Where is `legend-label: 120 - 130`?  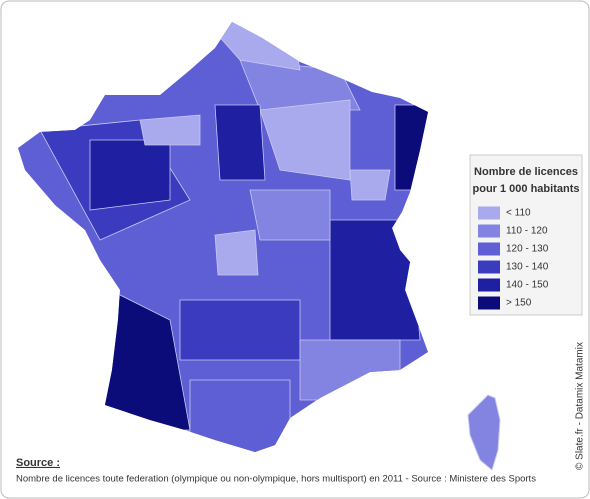
legend-label: 120 - 130 is located at coordinates (527, 249).